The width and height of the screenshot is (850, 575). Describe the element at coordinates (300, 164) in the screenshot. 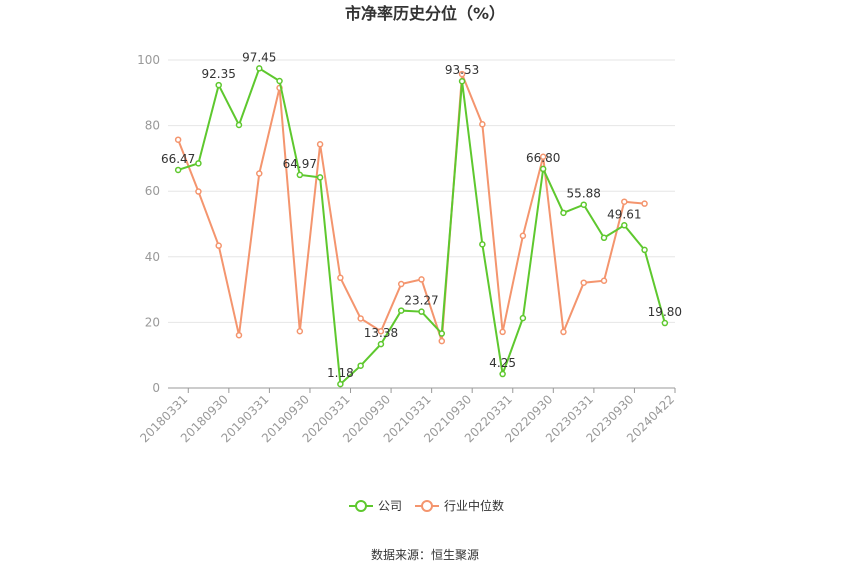

I see `data-label: 64.97` at that location.